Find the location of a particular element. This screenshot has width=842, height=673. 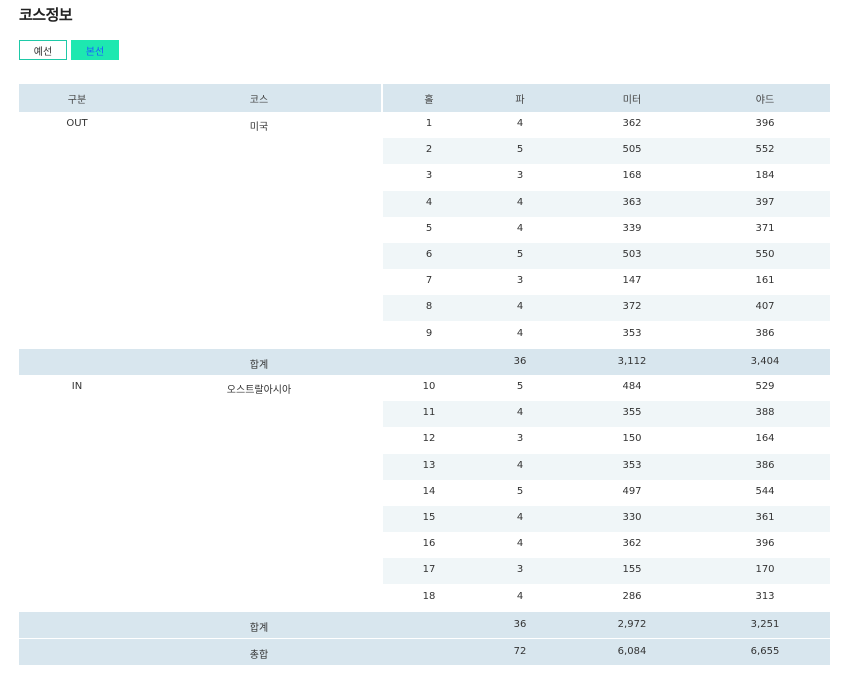

hole-number: 1 is located at coordinates (429, 123).